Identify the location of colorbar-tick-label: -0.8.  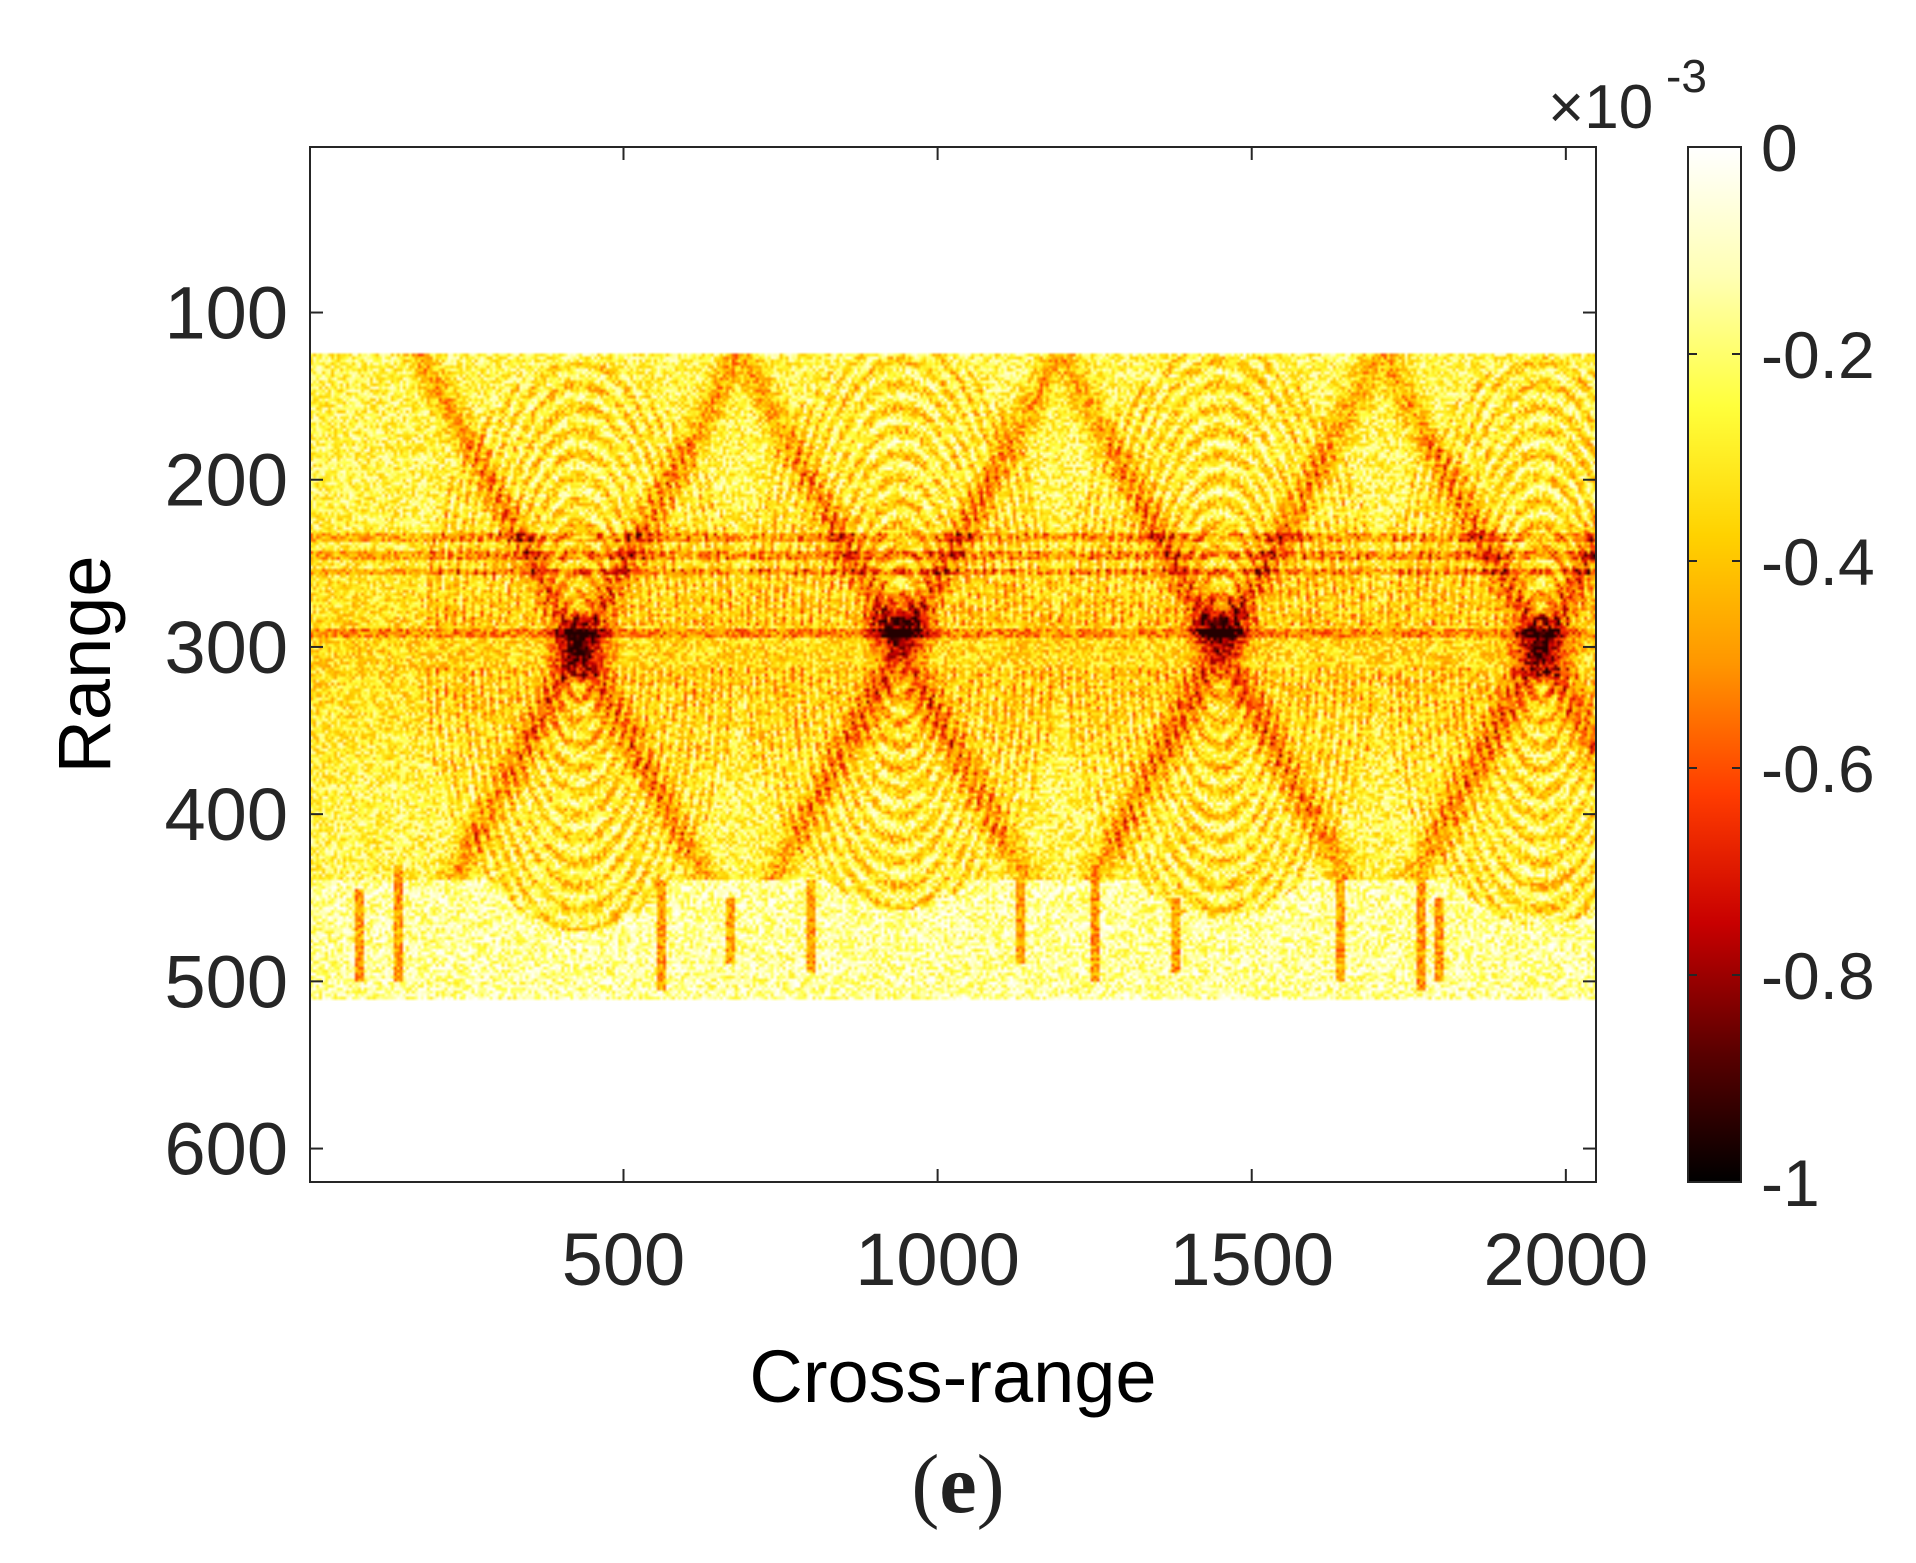
(1818, 976).